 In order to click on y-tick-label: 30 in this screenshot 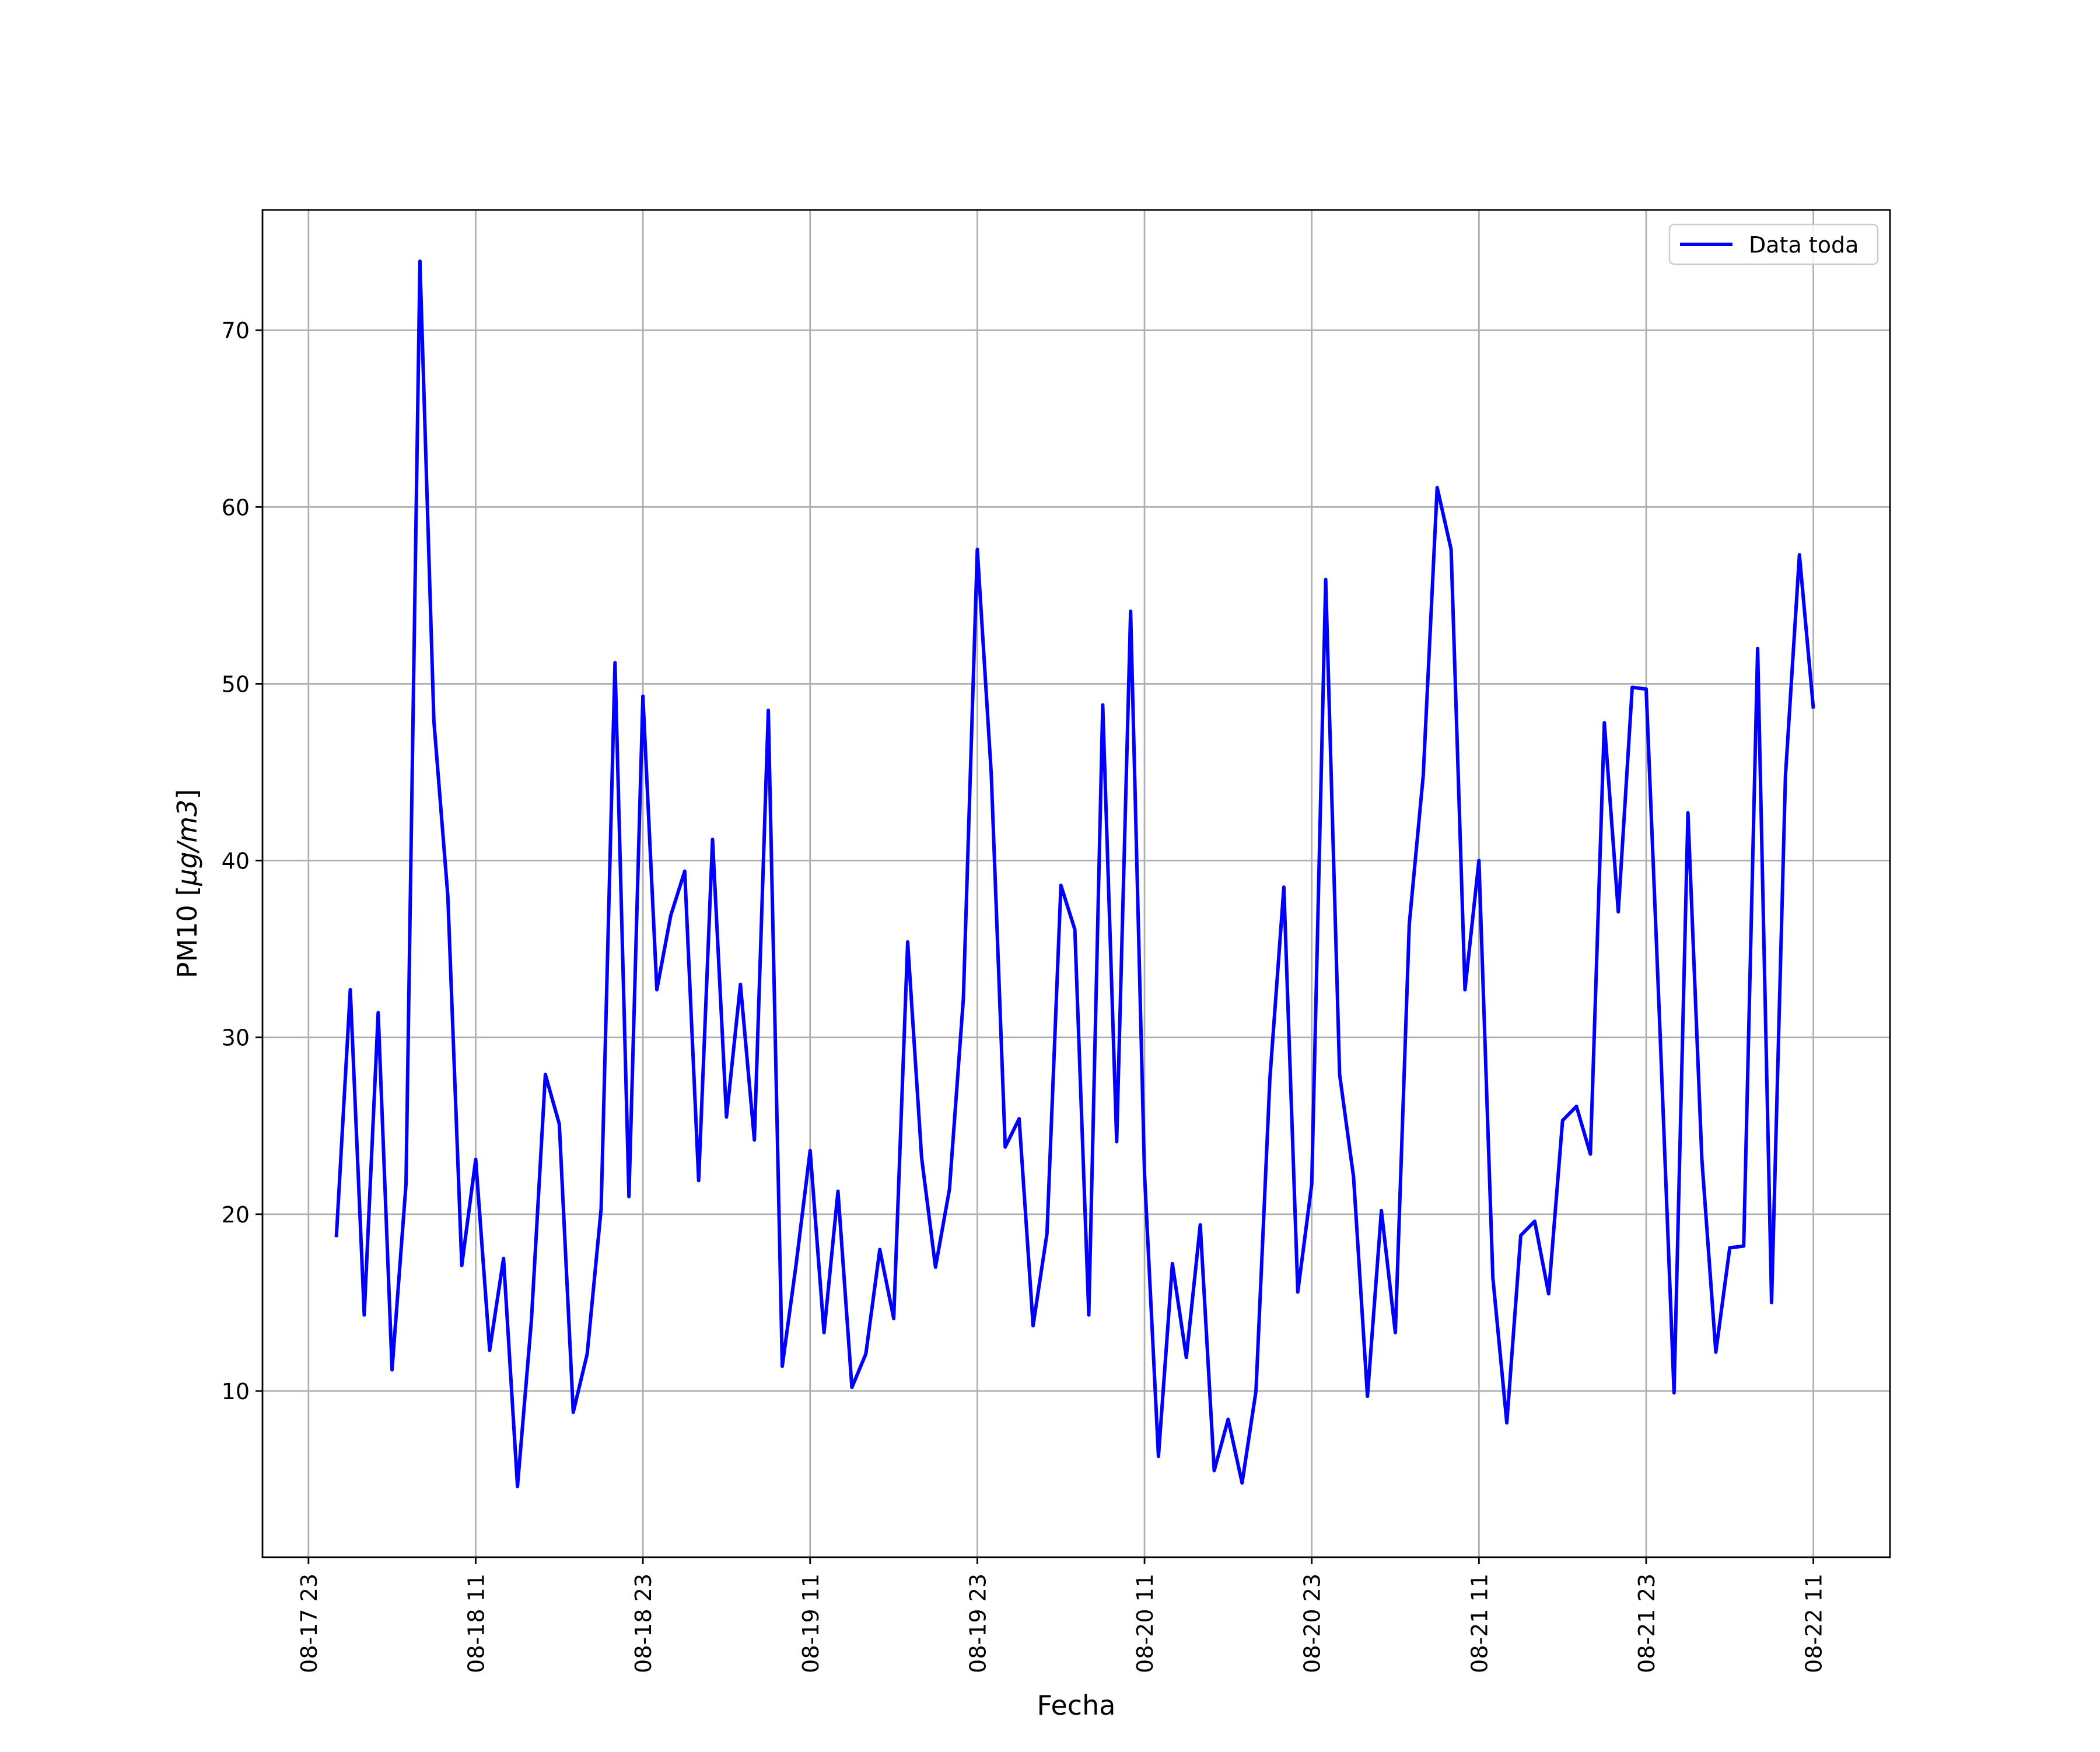, I will do `click(236, 1038)`.